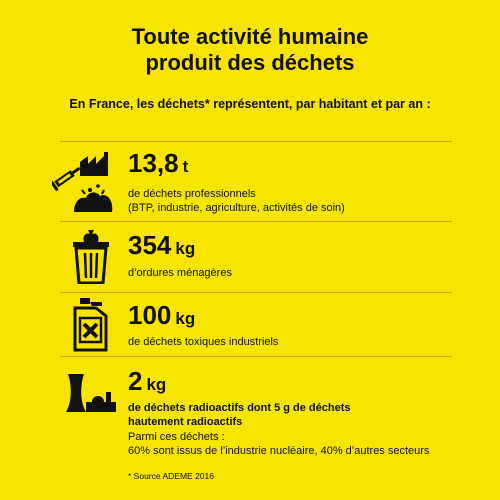 The height and width of the screenshot is (500, 500). What do you see at coordinates (82, 182) in the screenshot?
I see `industry-waste-icon` at bounding box center [82, 182].